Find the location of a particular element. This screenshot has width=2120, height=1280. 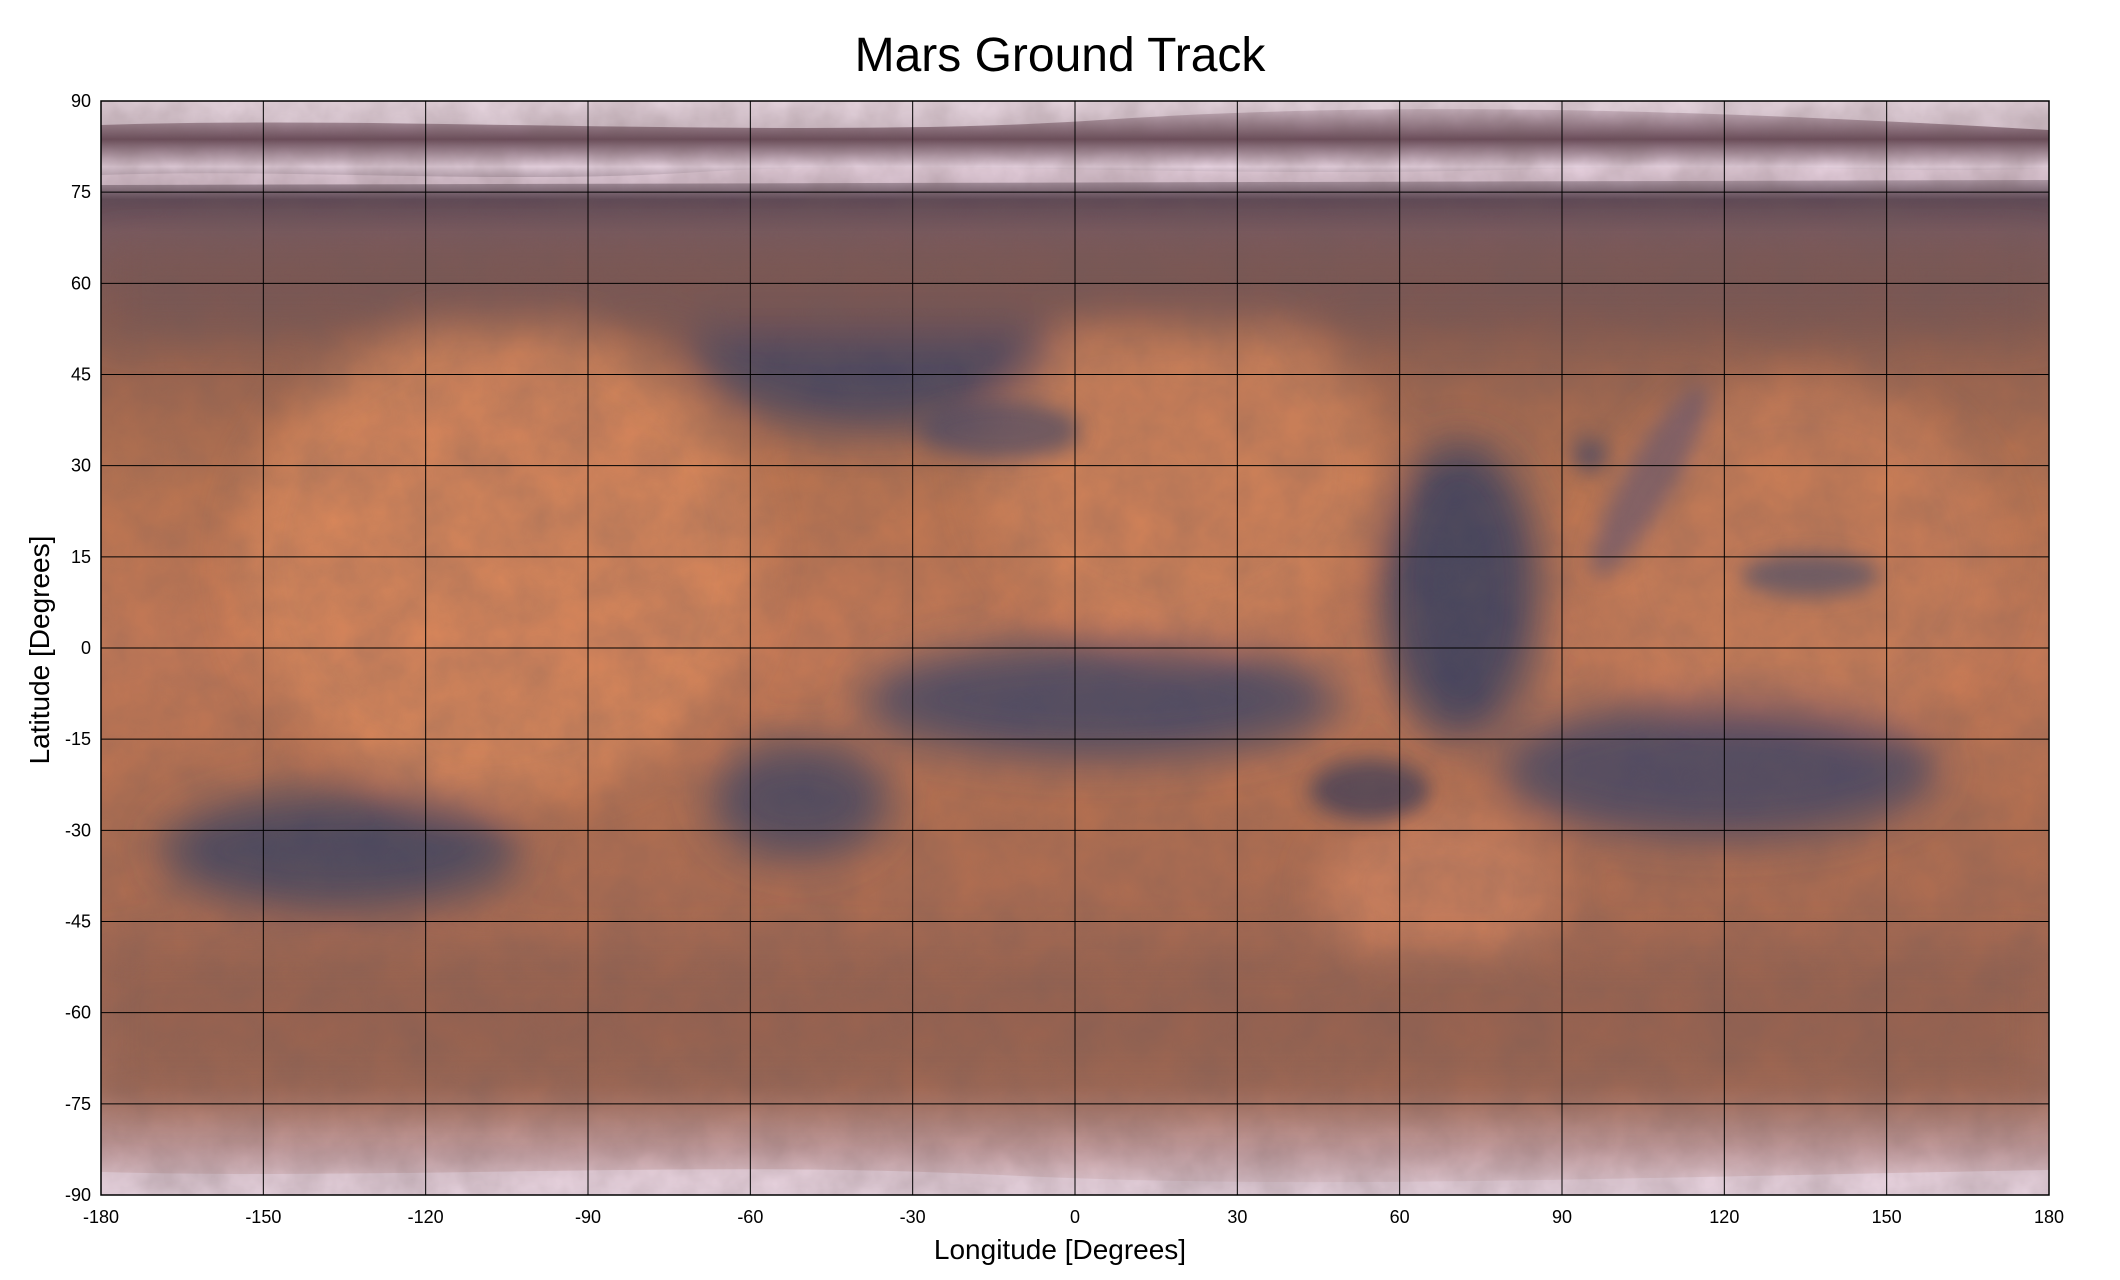

x-tick-label: 180 is located at coordinates (2049, 1217).